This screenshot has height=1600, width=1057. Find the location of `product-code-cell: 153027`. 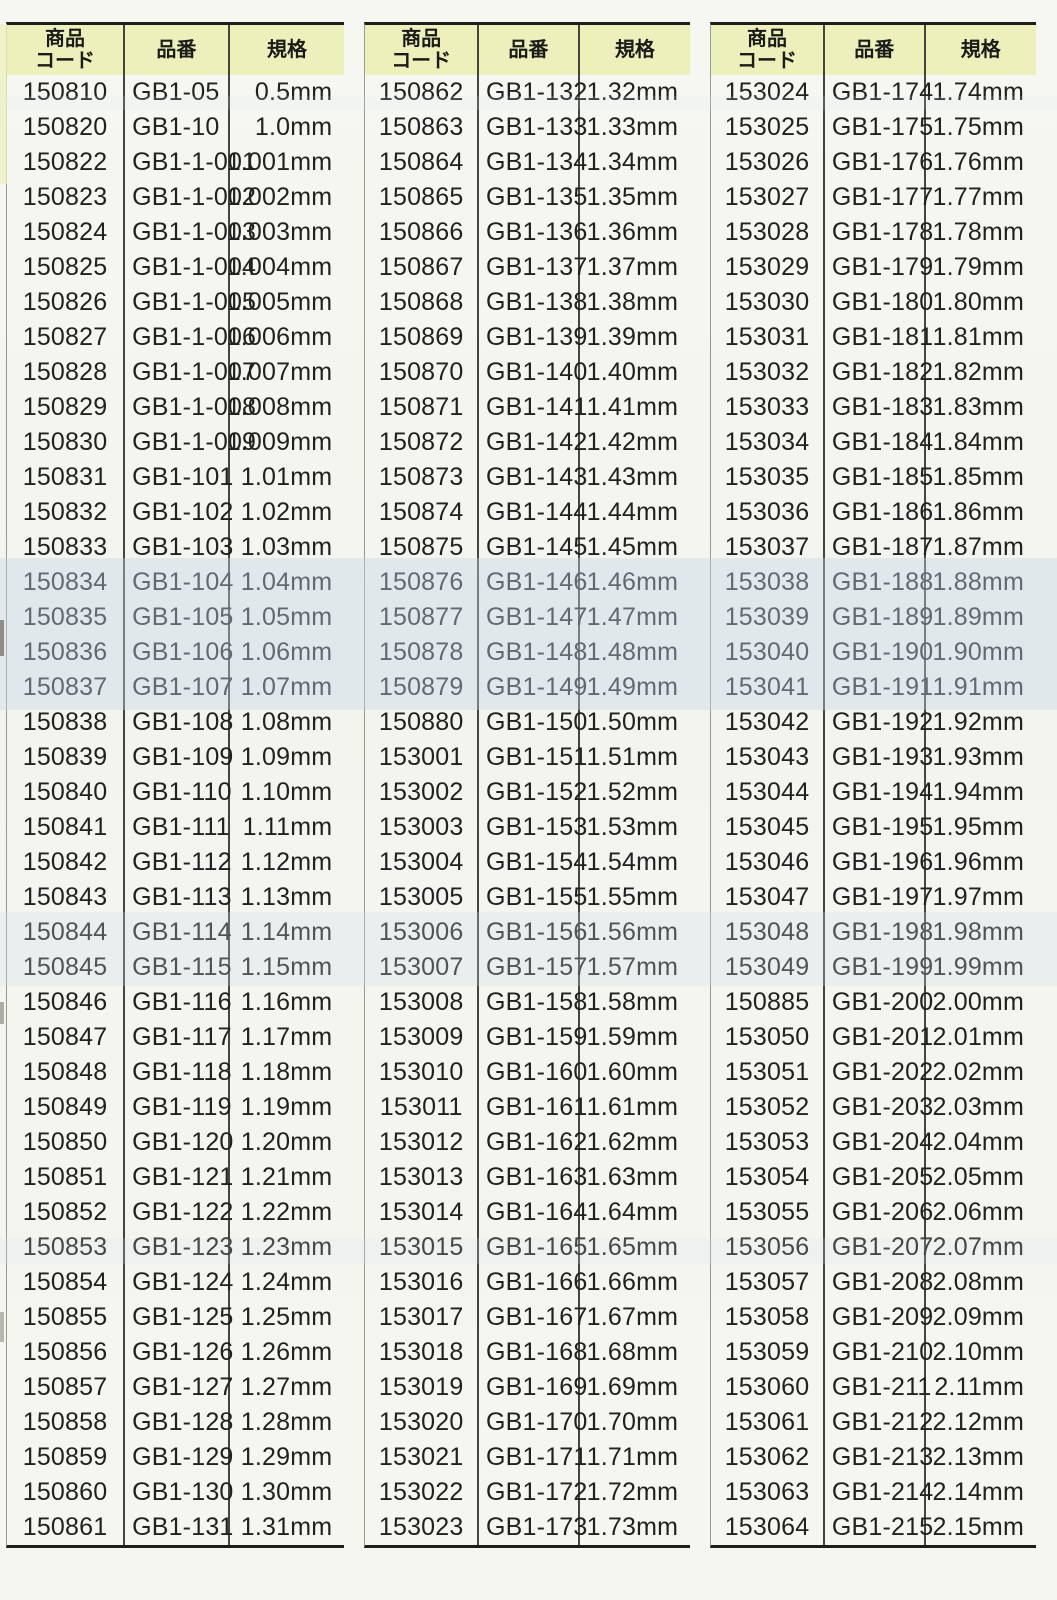

product-code-cell: 153027 is located at coordinates (768, 197).